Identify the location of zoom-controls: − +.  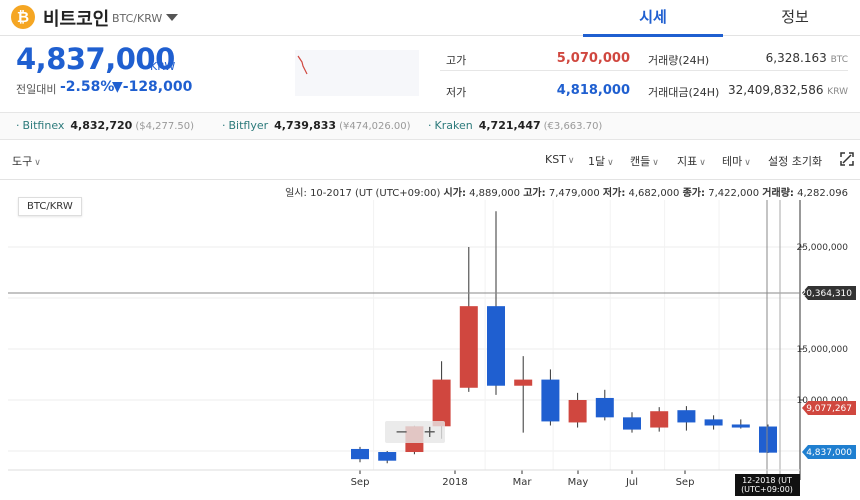
(415, 432).